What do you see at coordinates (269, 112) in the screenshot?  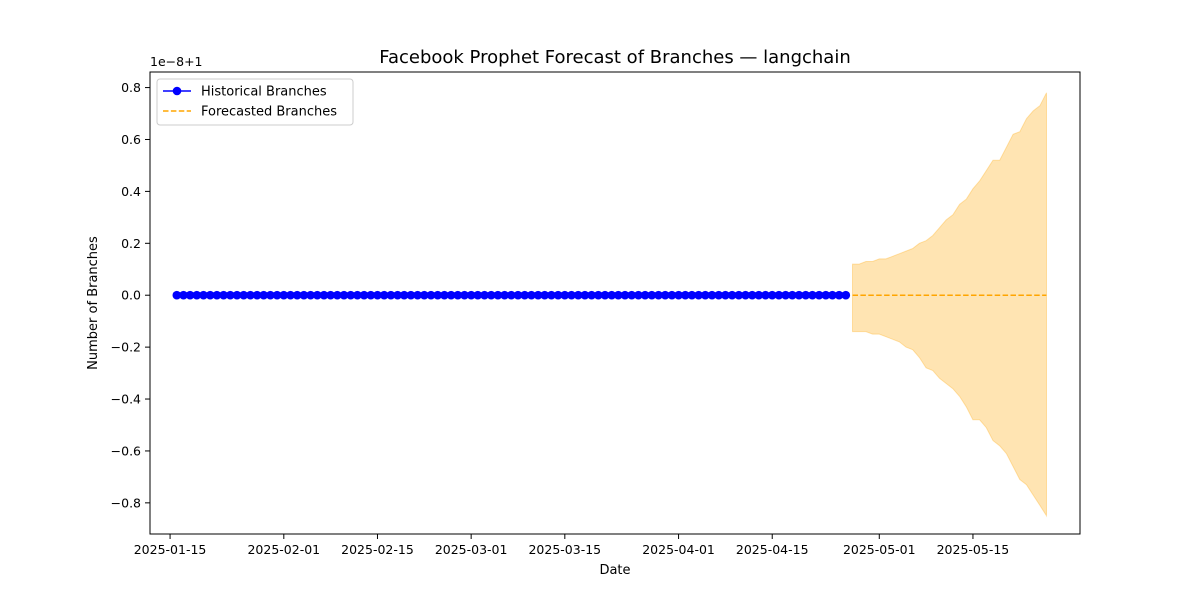 I see `legend-label: Forecasted Branches` at bounding box center [269, 112].